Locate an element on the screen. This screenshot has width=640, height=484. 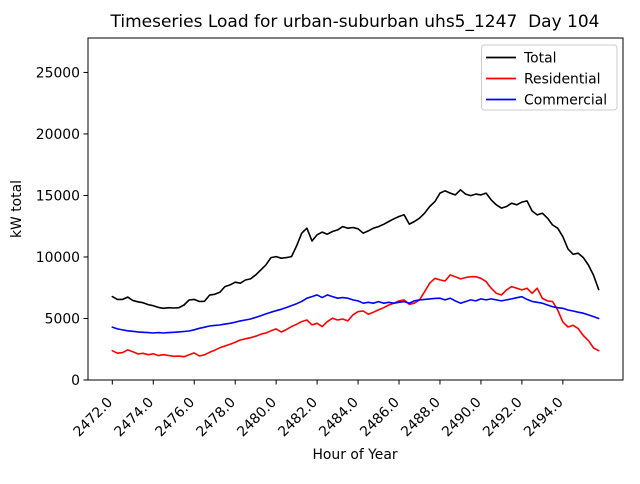
legend-label-commercial: Commercial is located at coordinates (565, 101).